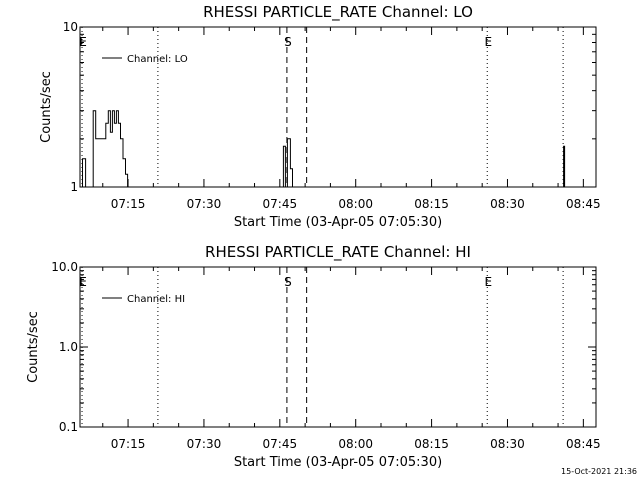  I want to click on y-tick-label: 1.0, so click(68, 347).